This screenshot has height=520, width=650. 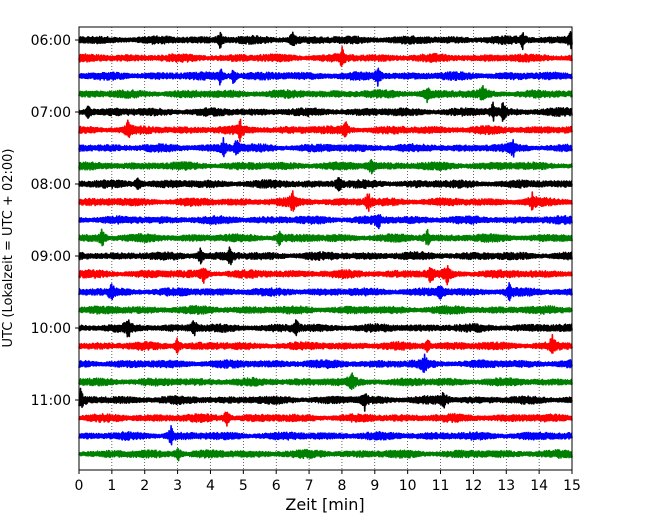 I want to click on x-tick-label: 5, so click(x=243, y=486).